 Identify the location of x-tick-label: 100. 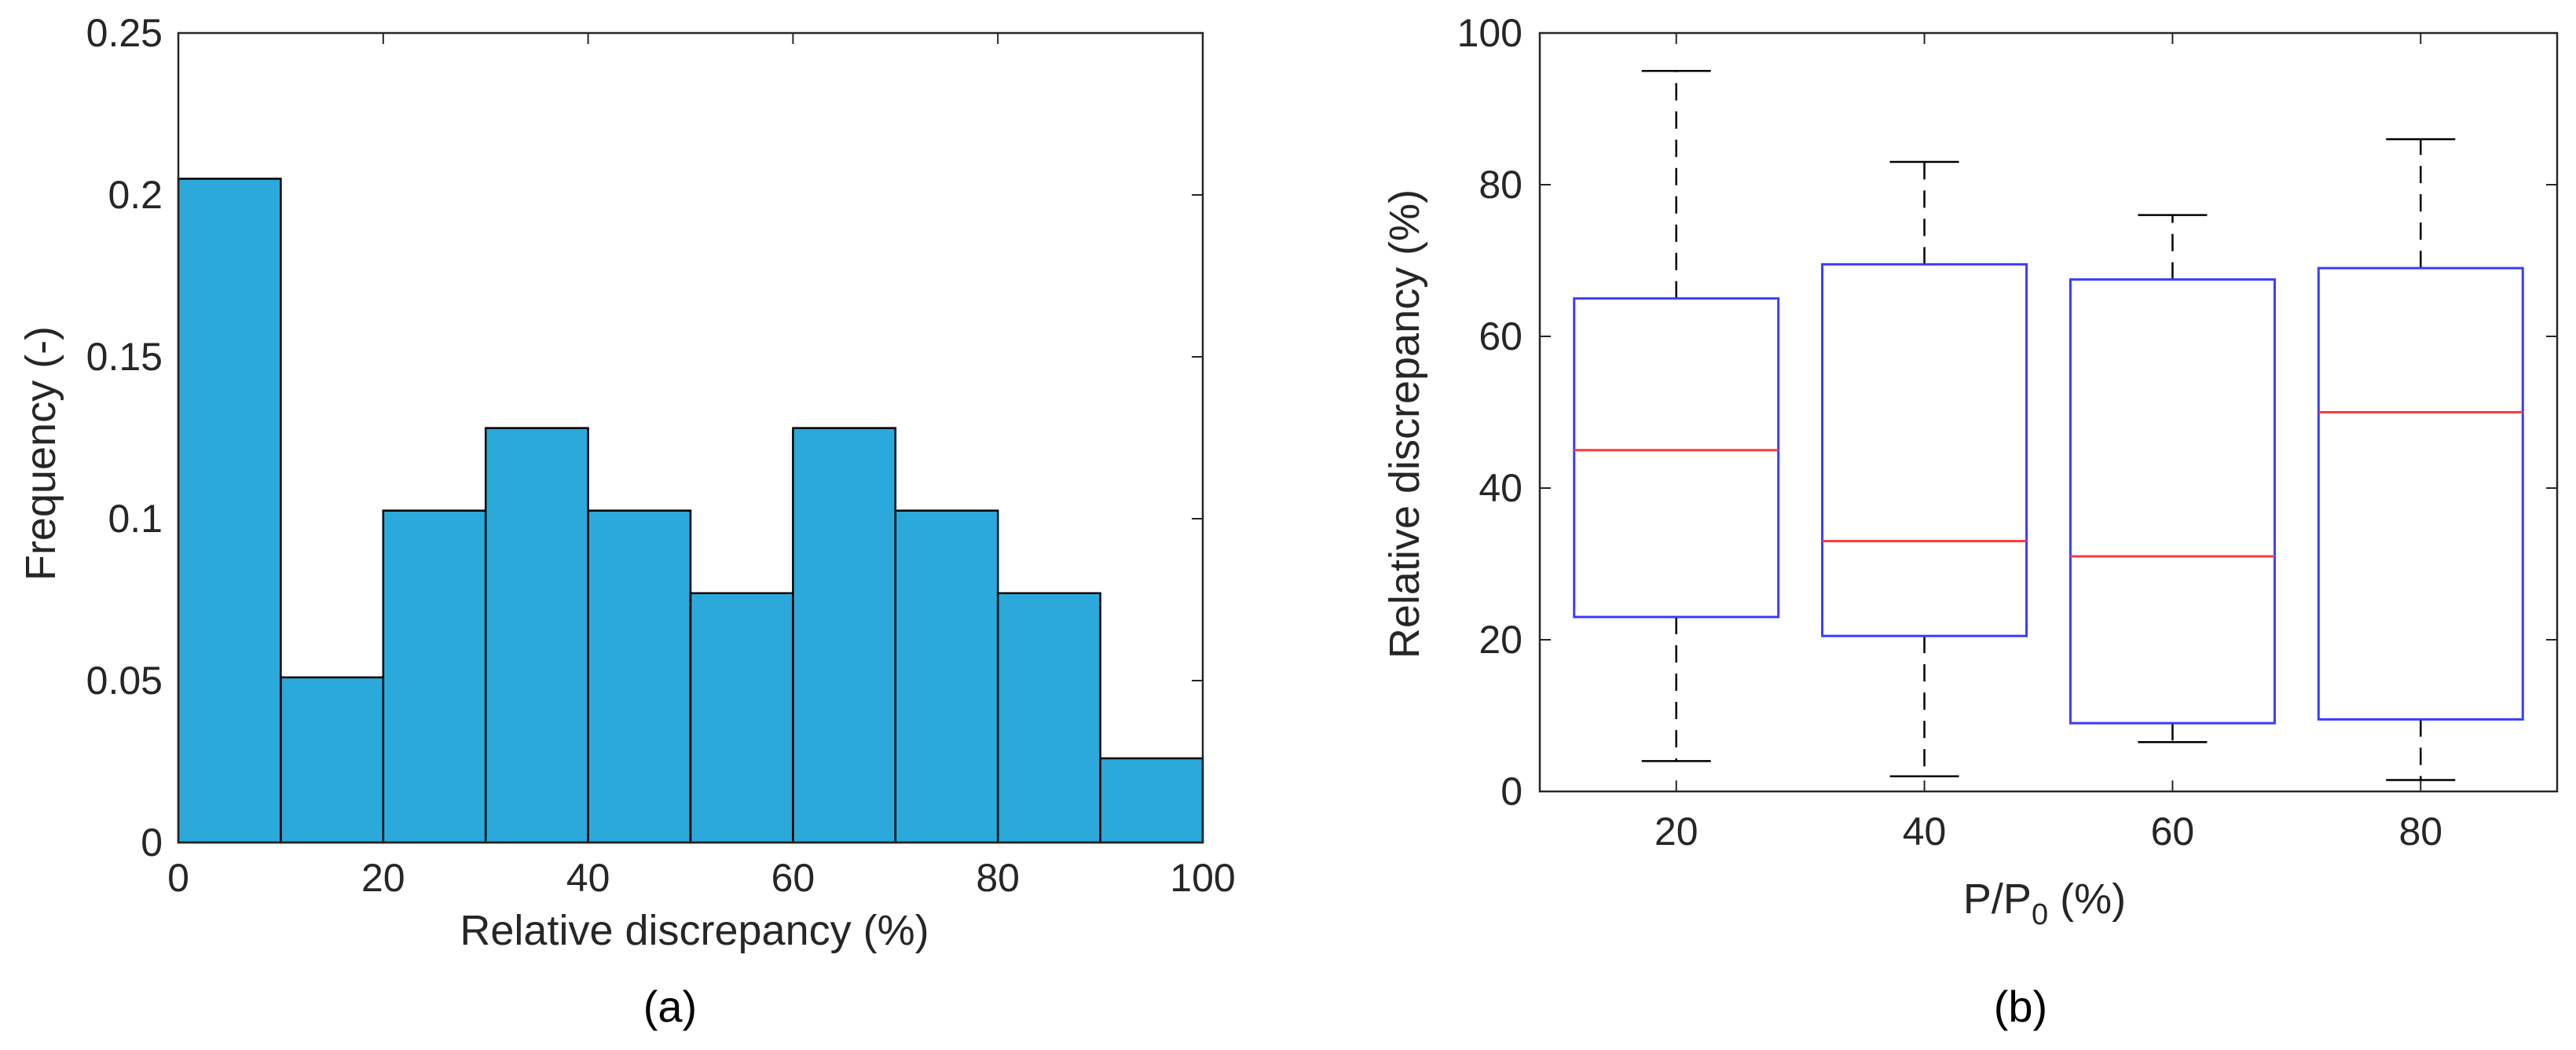
(1202, 878).